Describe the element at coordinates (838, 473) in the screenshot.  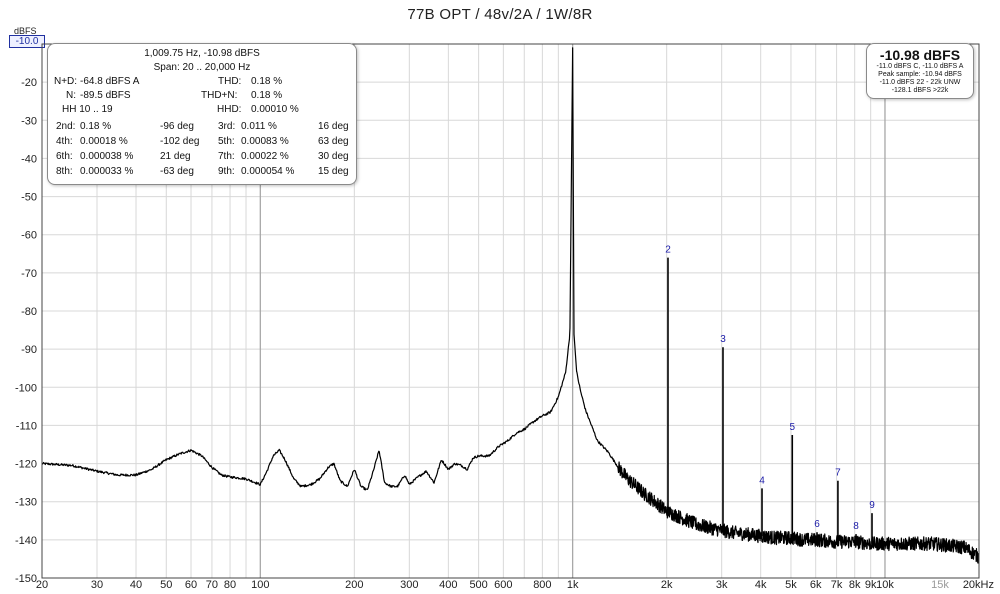
I see `harmonic-label-7: 7` at that location.